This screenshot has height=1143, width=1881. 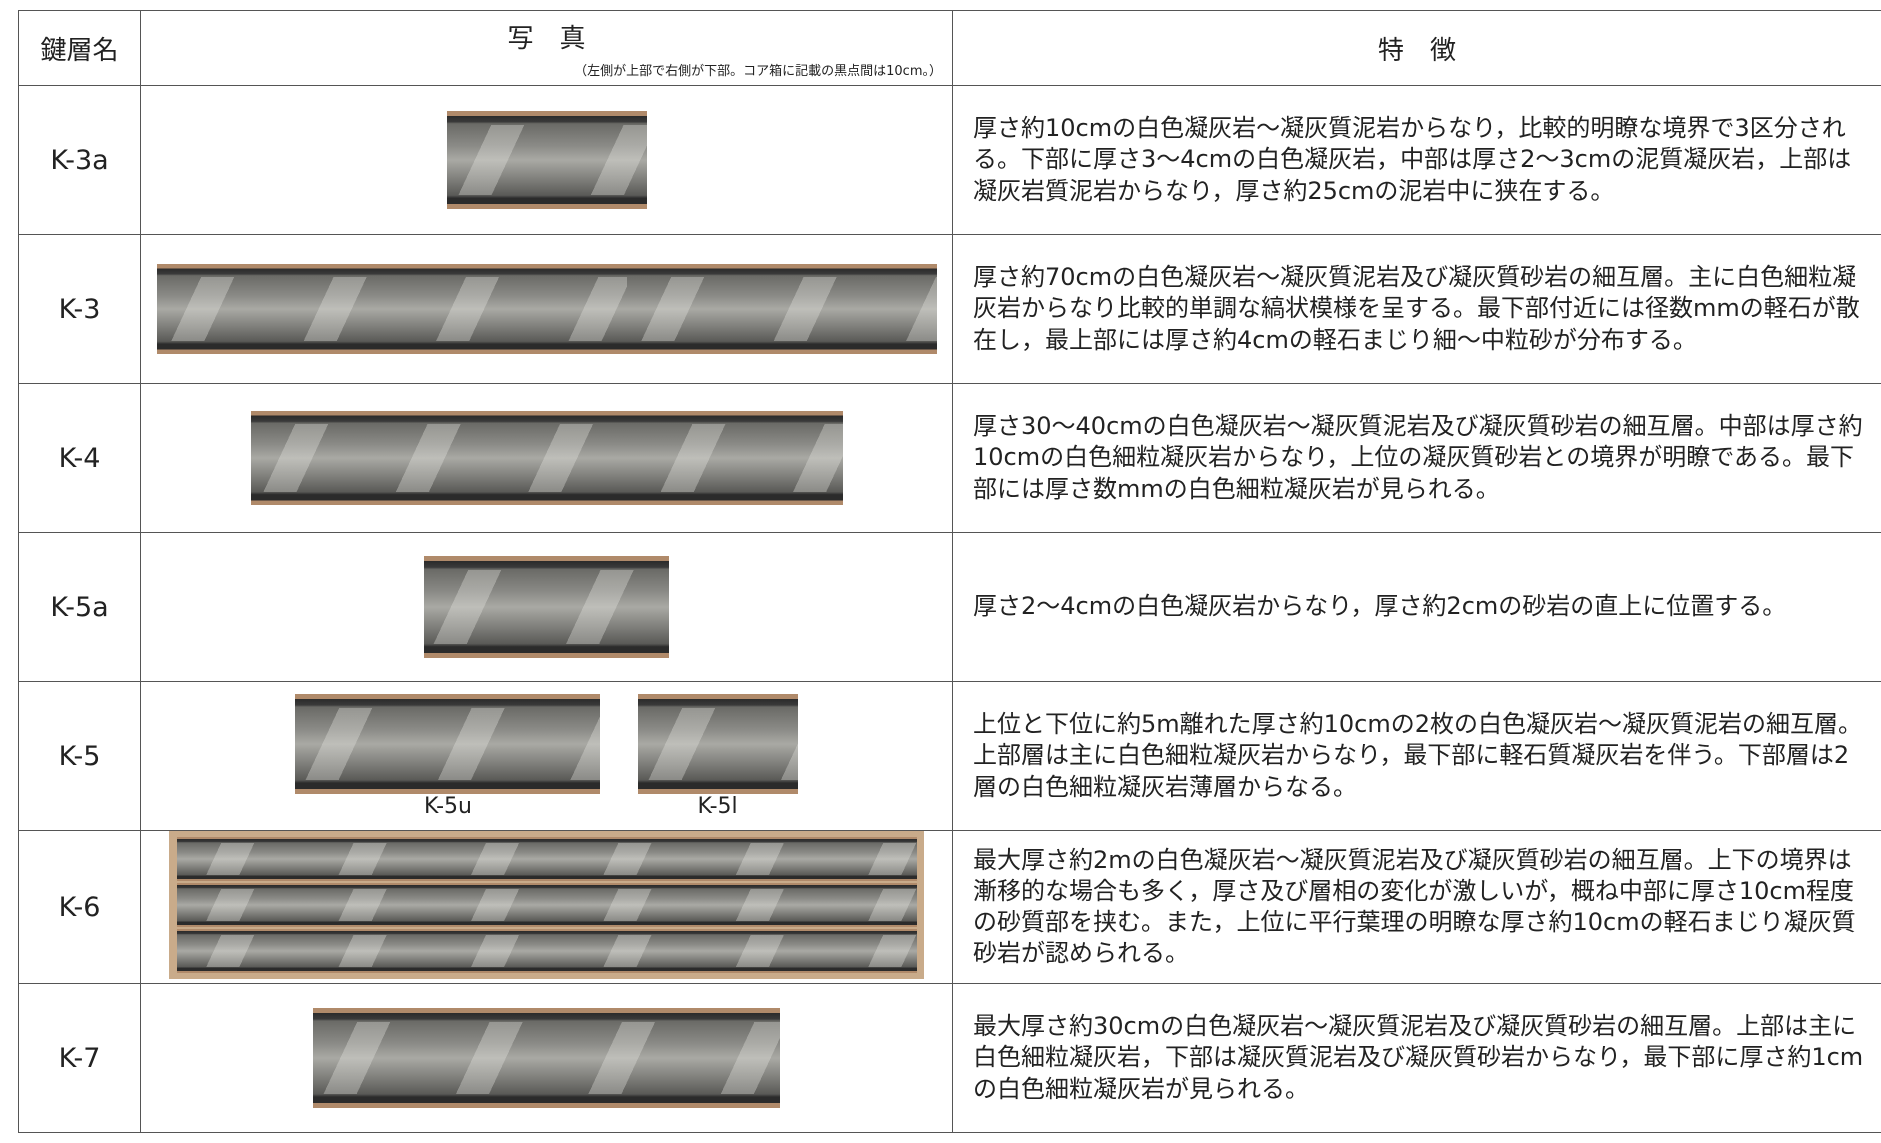 What do you see at coordinates (79, 607) in the screenshot?
I see `bed-name: K-5a` at bounding box center [79, 607].